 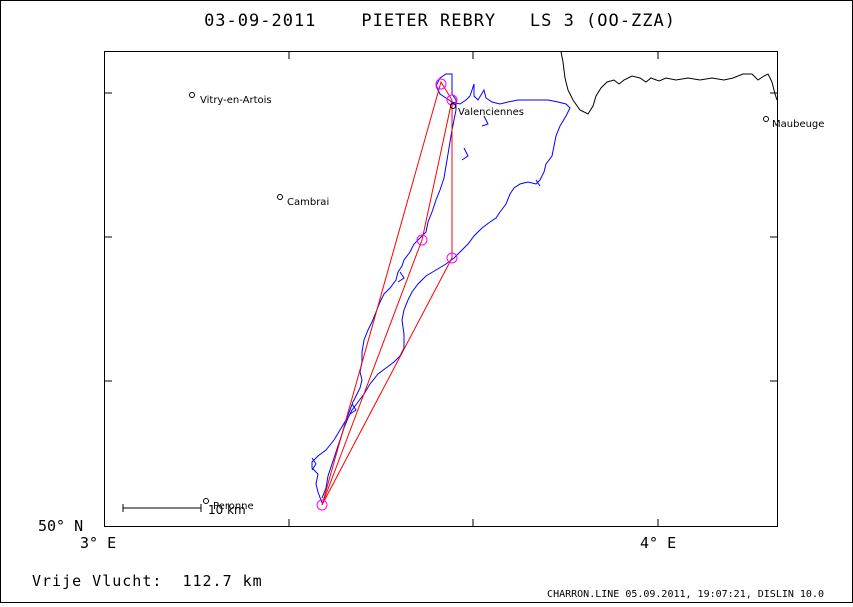 I want to click on town-label: Vitry-en-Artois, so click(x=236, y=100).